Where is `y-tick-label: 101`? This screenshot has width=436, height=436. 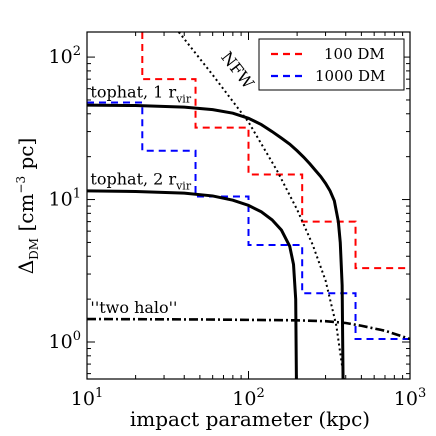 y-tick-label: 101 is located at coordinates (65, 199).